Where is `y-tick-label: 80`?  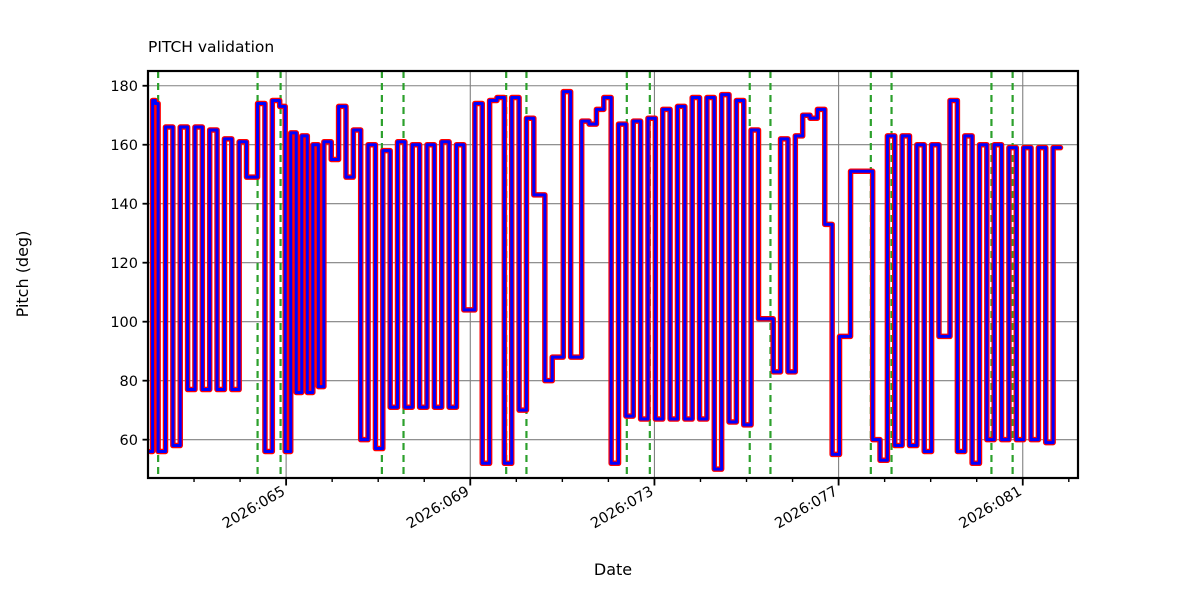 y-tick-label: 80 is located at coordinates (129, 382).